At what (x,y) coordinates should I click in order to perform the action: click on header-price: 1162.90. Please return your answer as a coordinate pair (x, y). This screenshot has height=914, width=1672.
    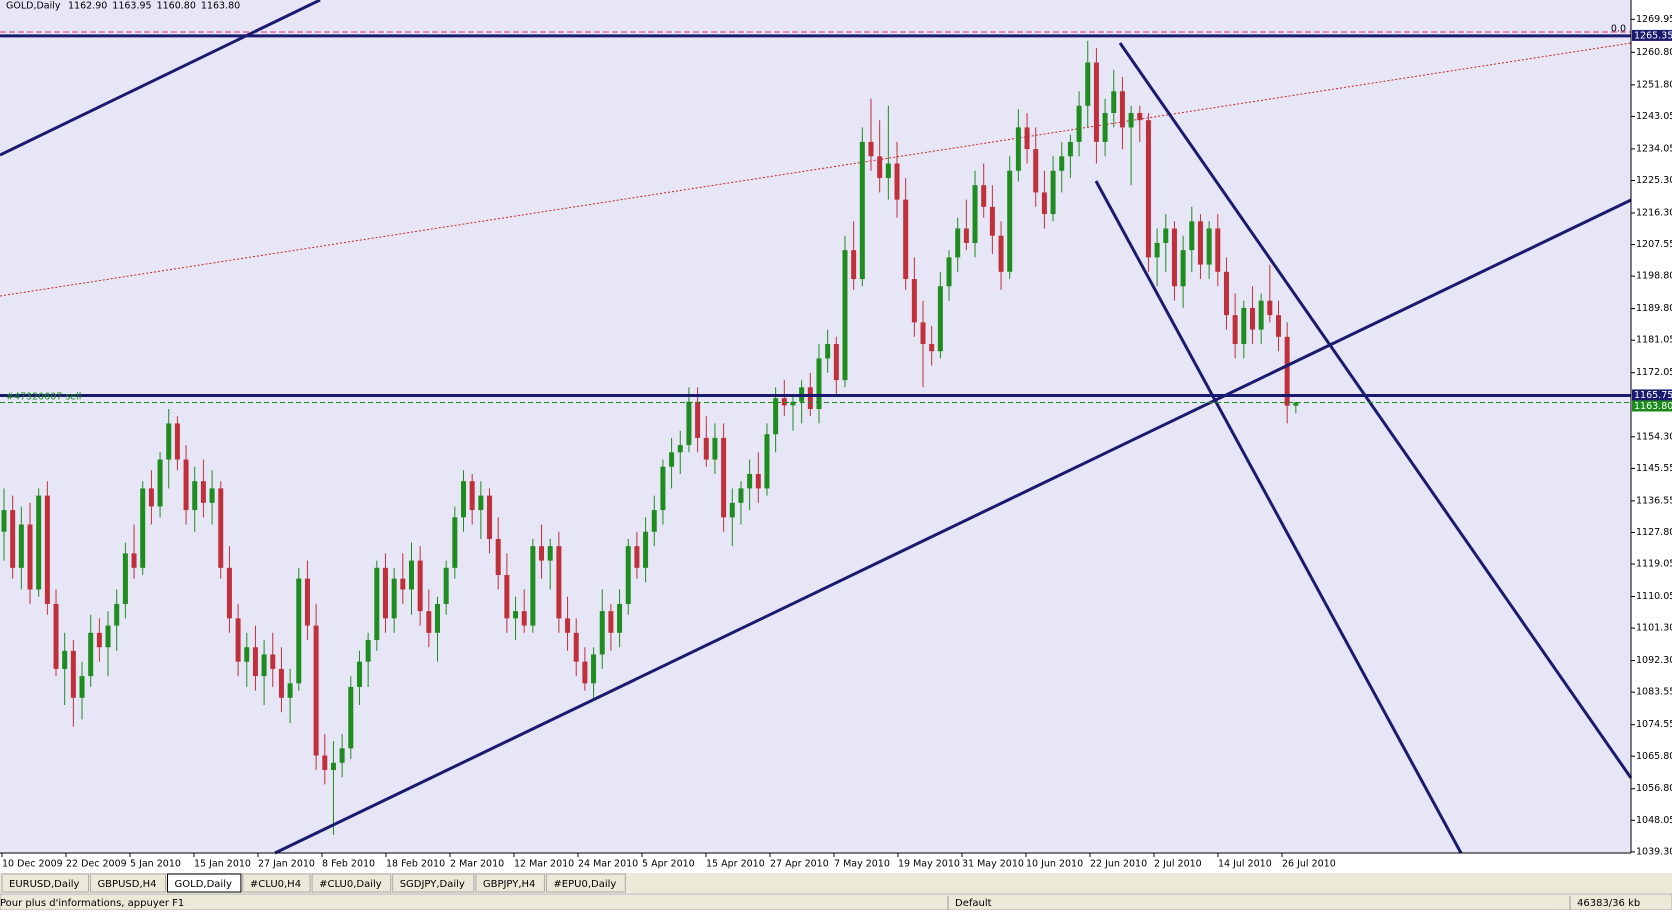
    Looking at the image, I should click on (87, 6).